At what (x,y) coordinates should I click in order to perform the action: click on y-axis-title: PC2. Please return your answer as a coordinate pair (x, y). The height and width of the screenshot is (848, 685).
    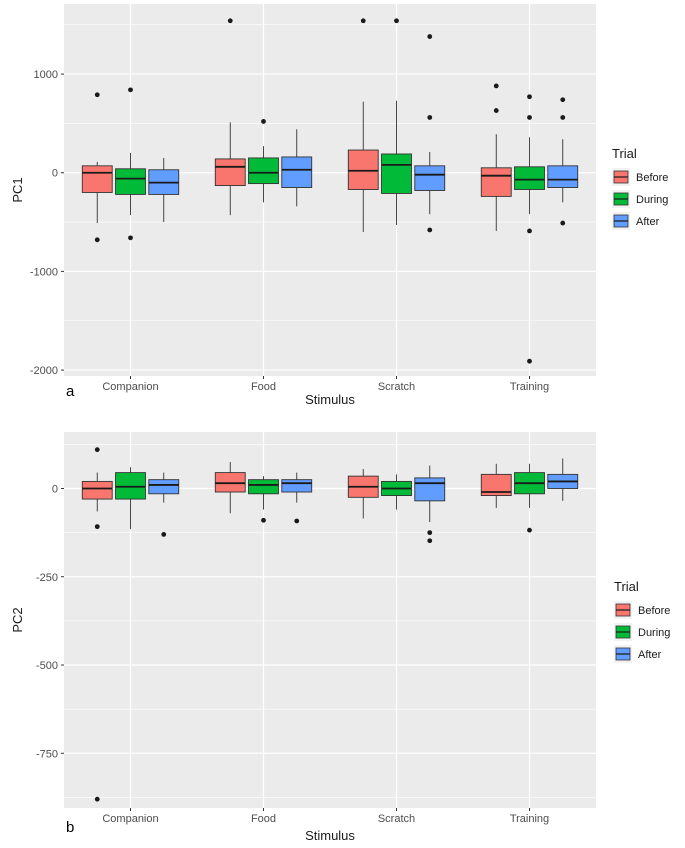
    Looking at the image, I should click on (17, 619).